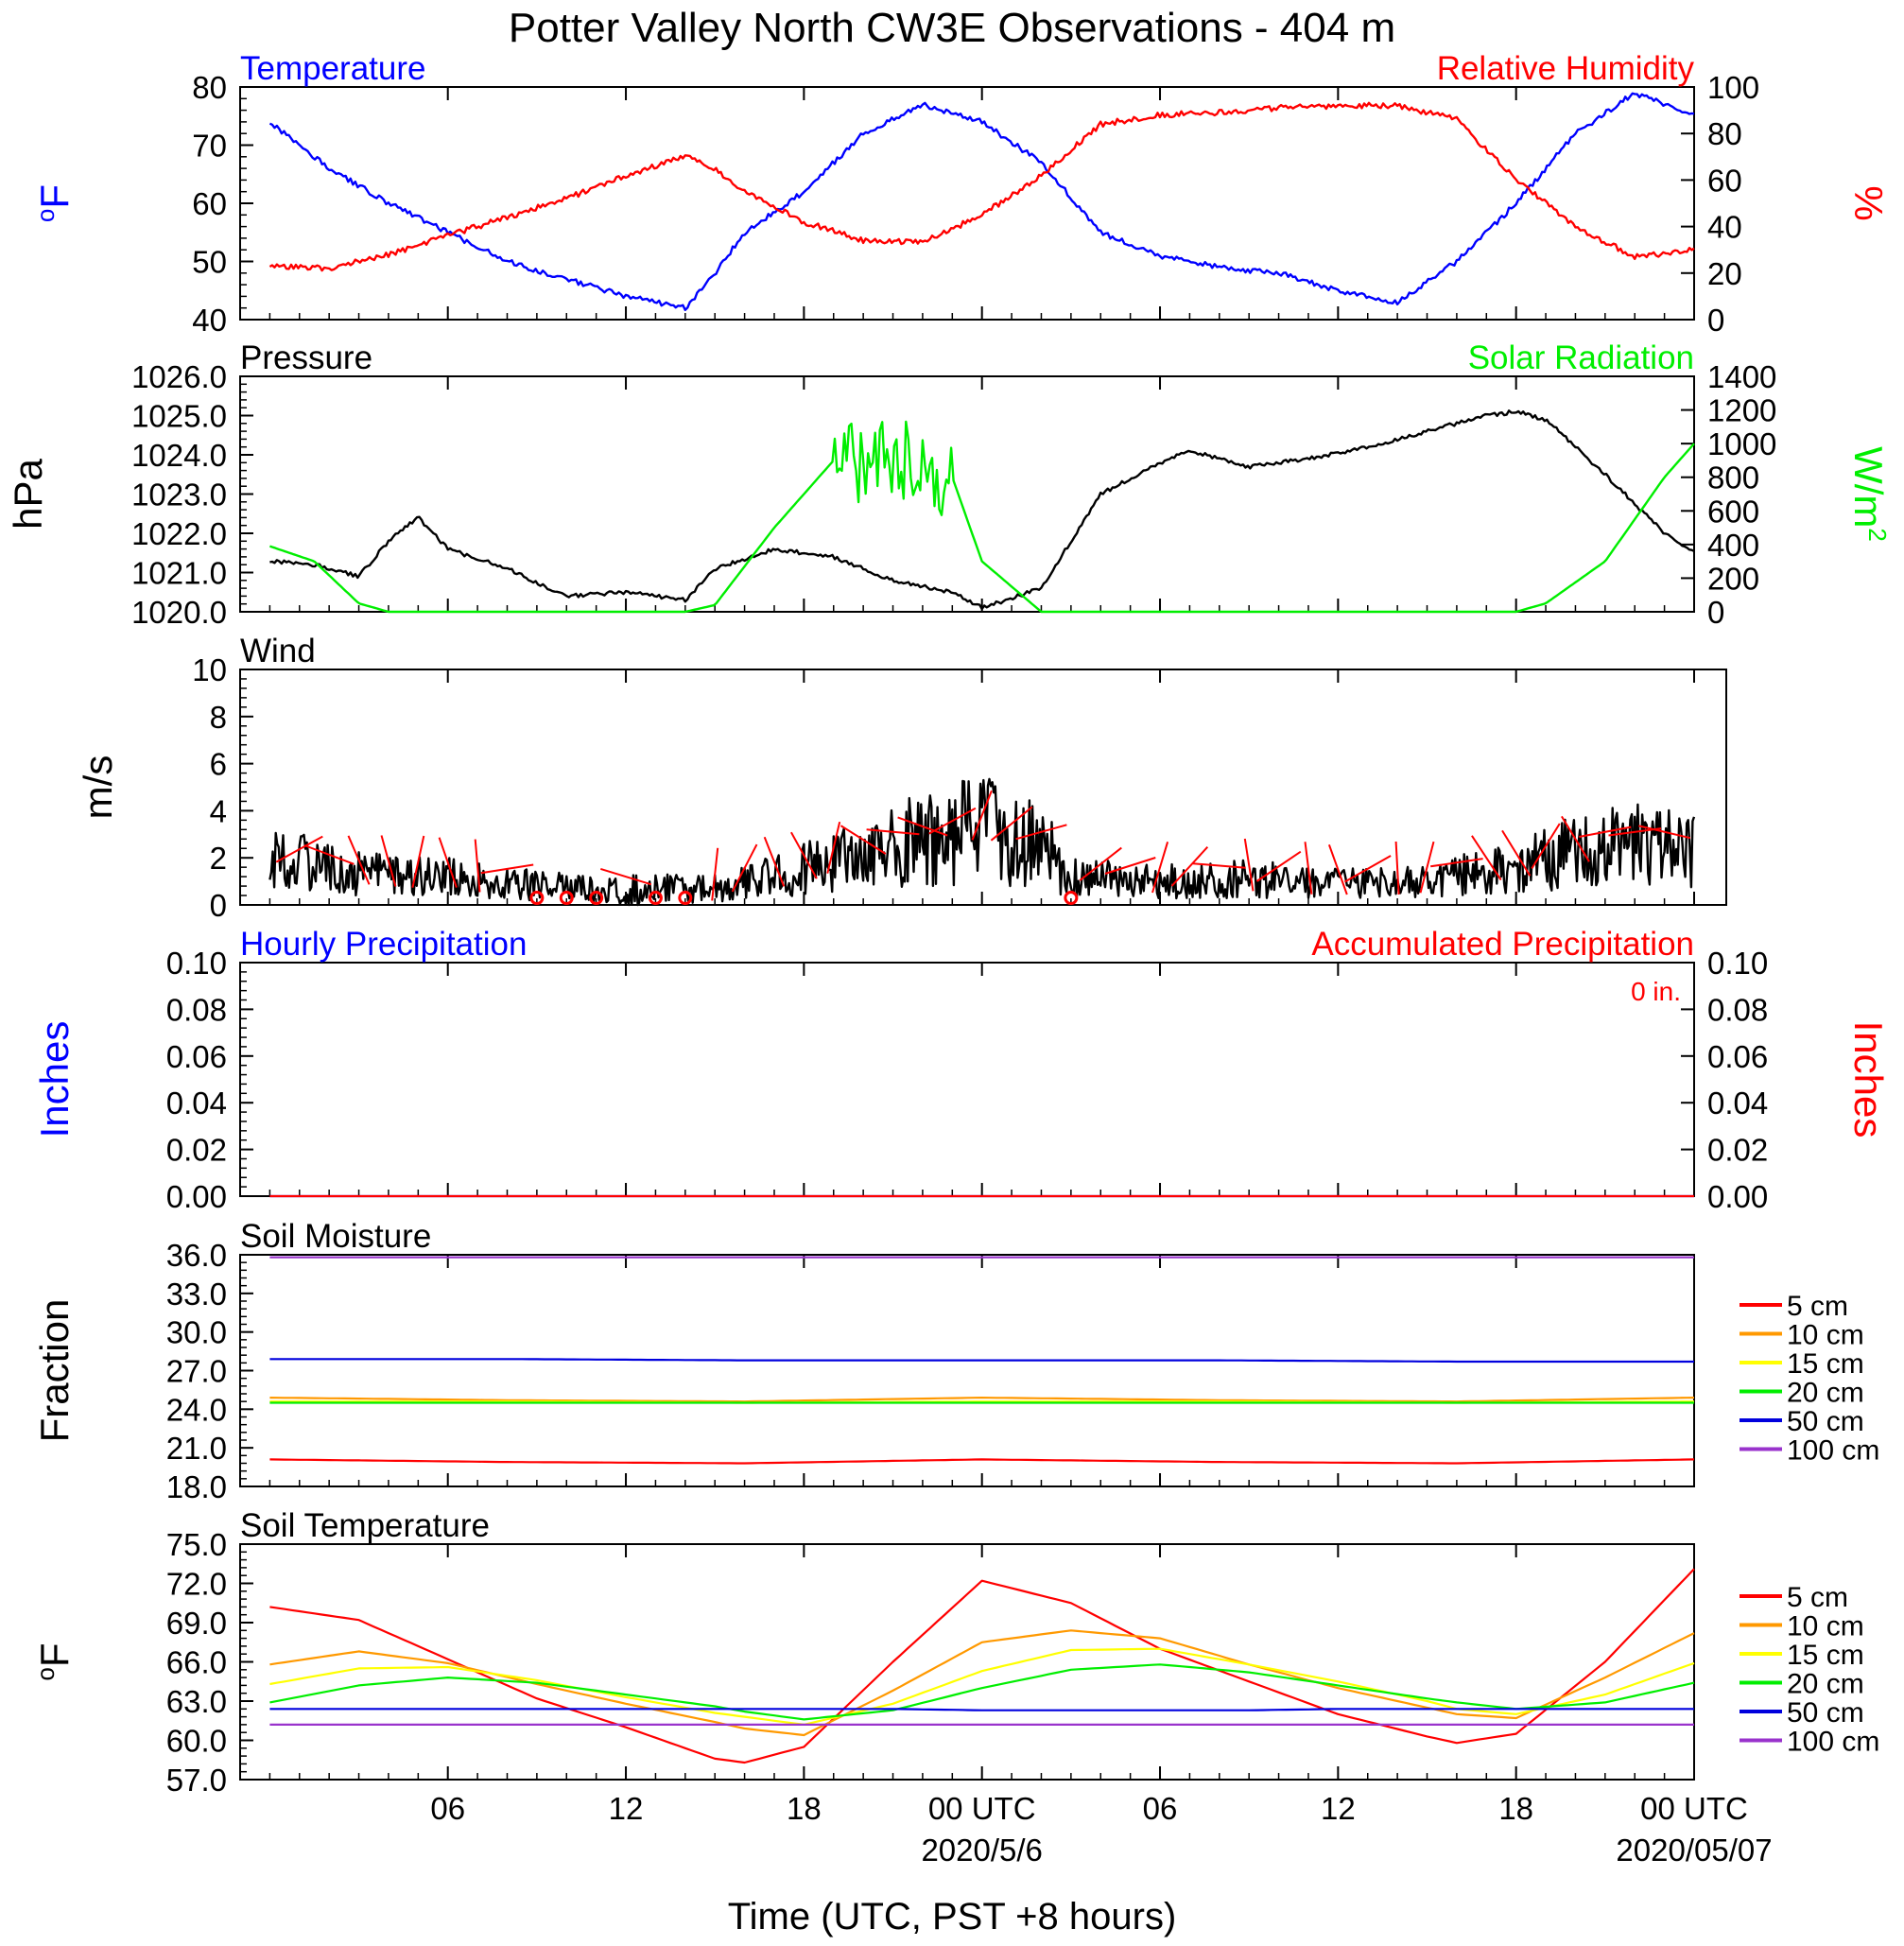  Describe the element at coordinates (196, 1151) in the screenshot. I see `y-tick-label: 0.02` at that location.